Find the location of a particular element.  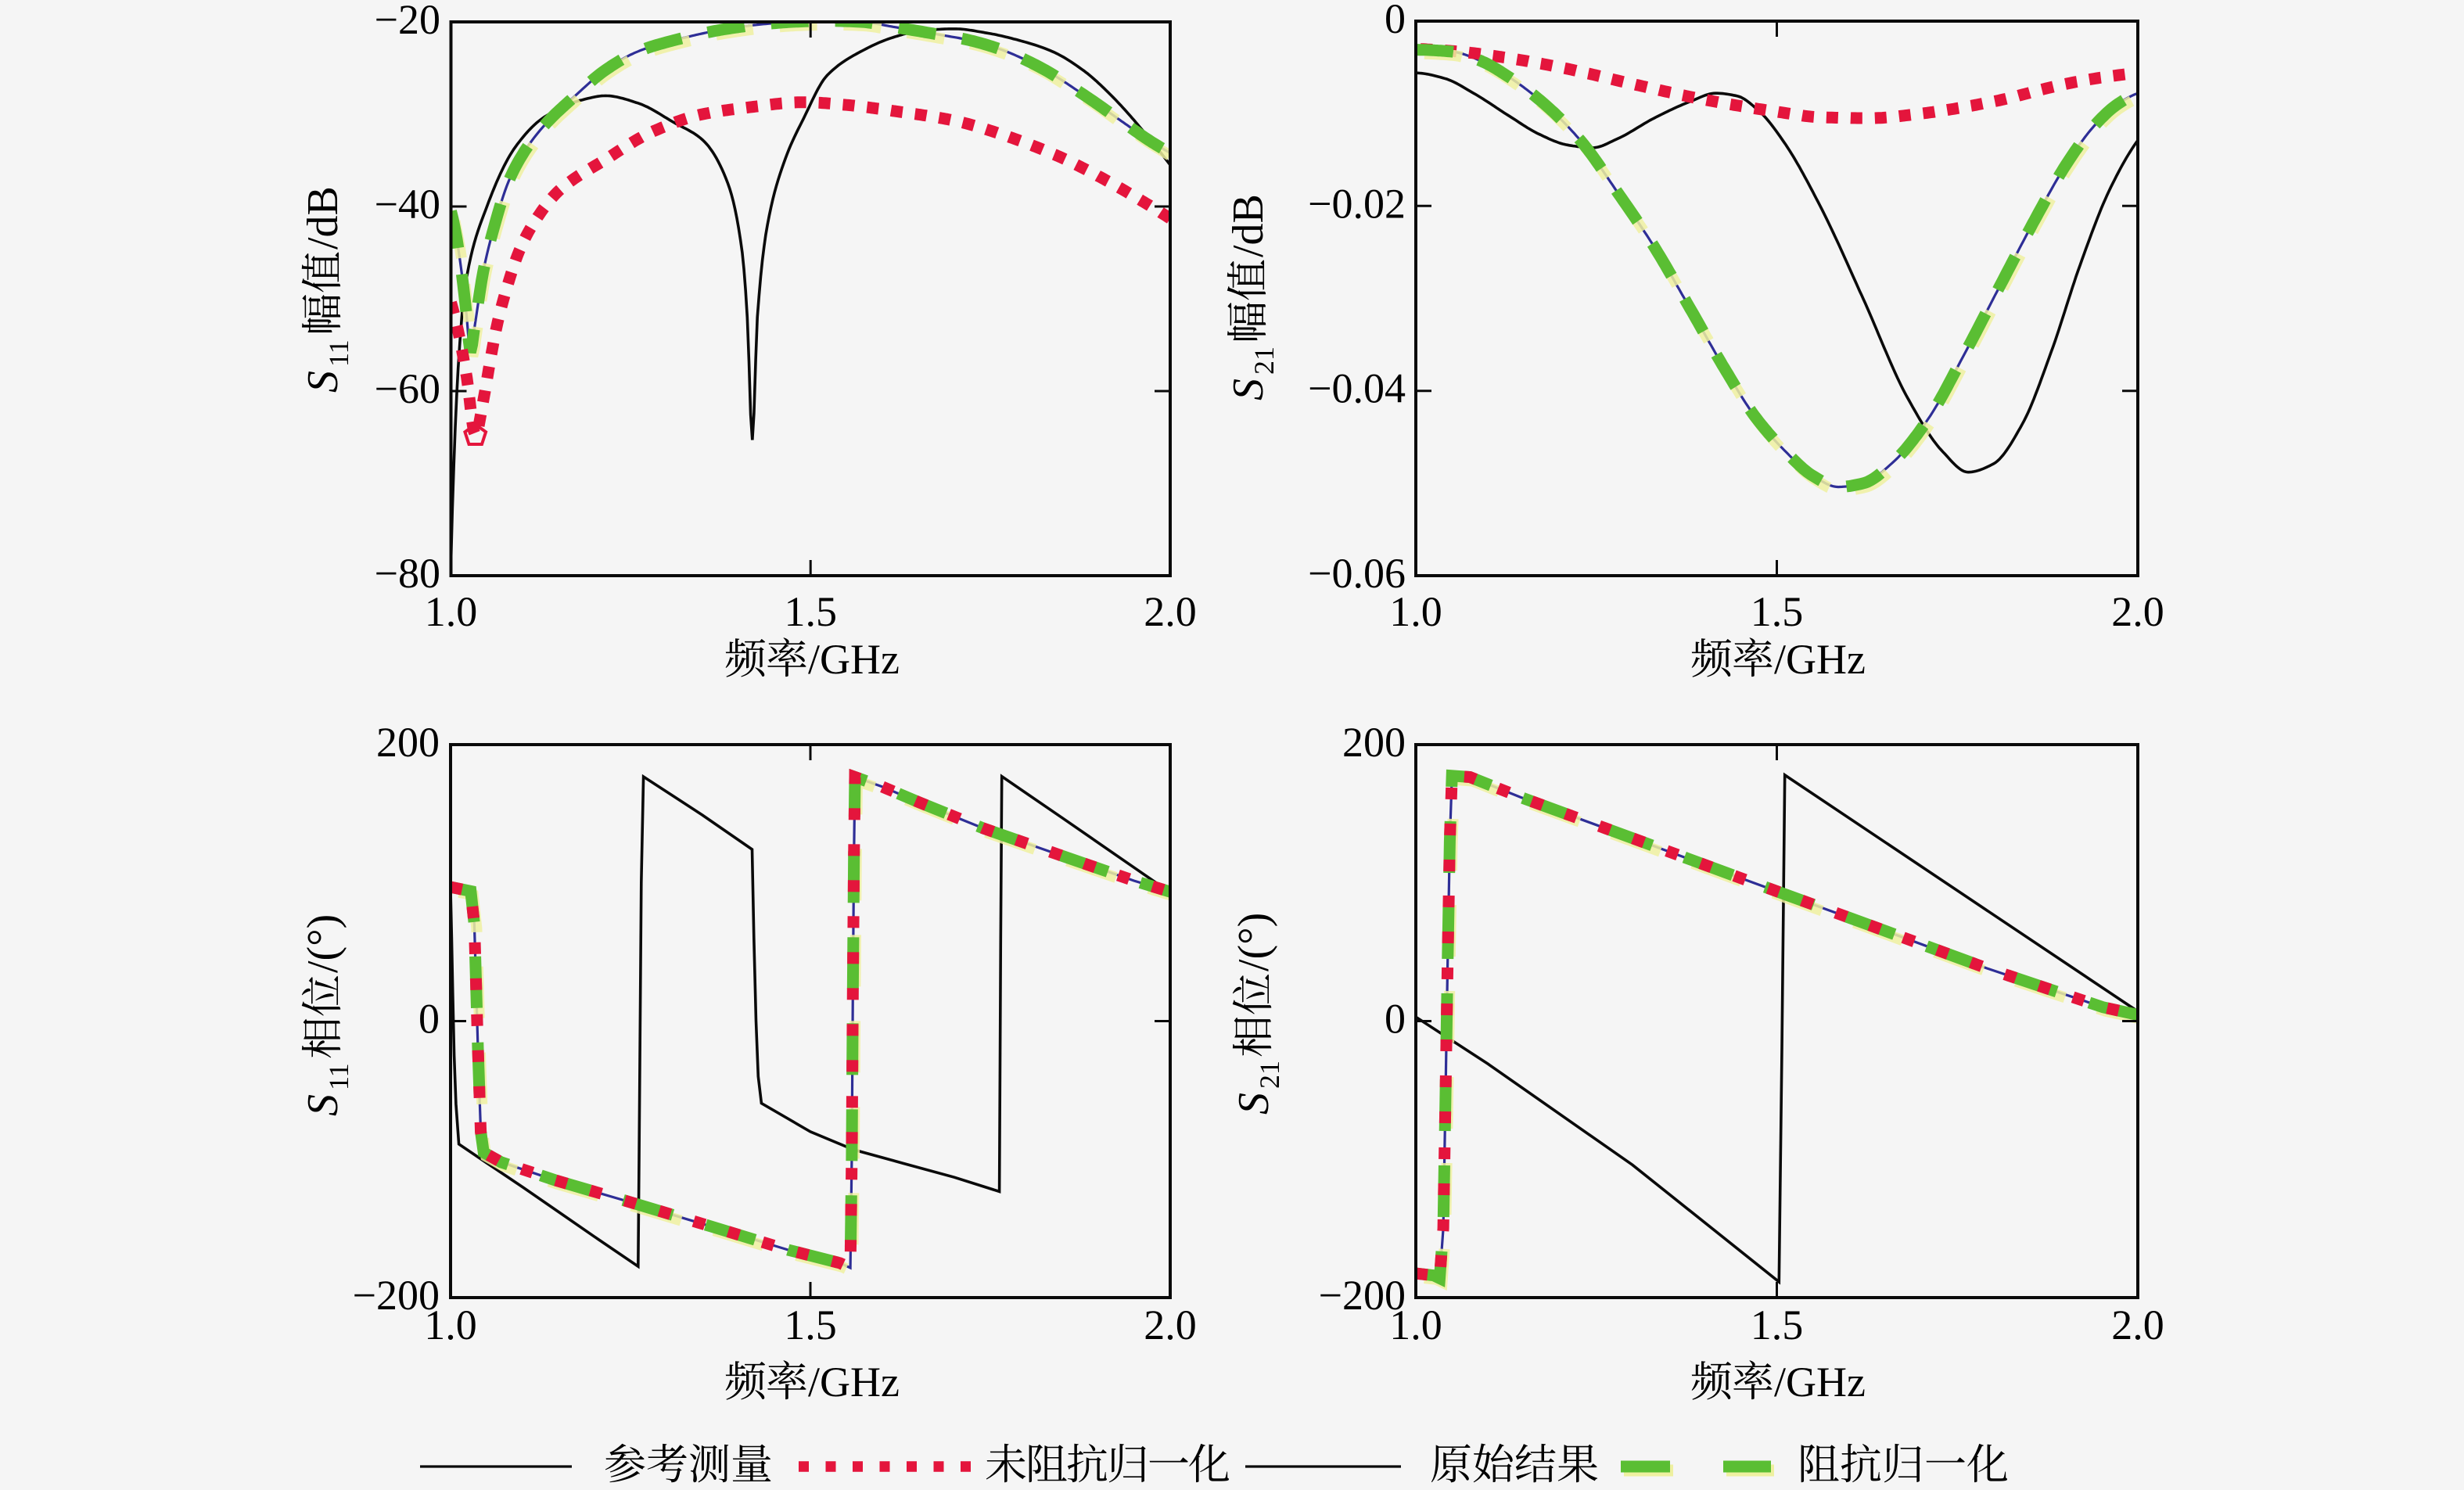

svg-text: −0.04 is located at coordinates (1357, 388).